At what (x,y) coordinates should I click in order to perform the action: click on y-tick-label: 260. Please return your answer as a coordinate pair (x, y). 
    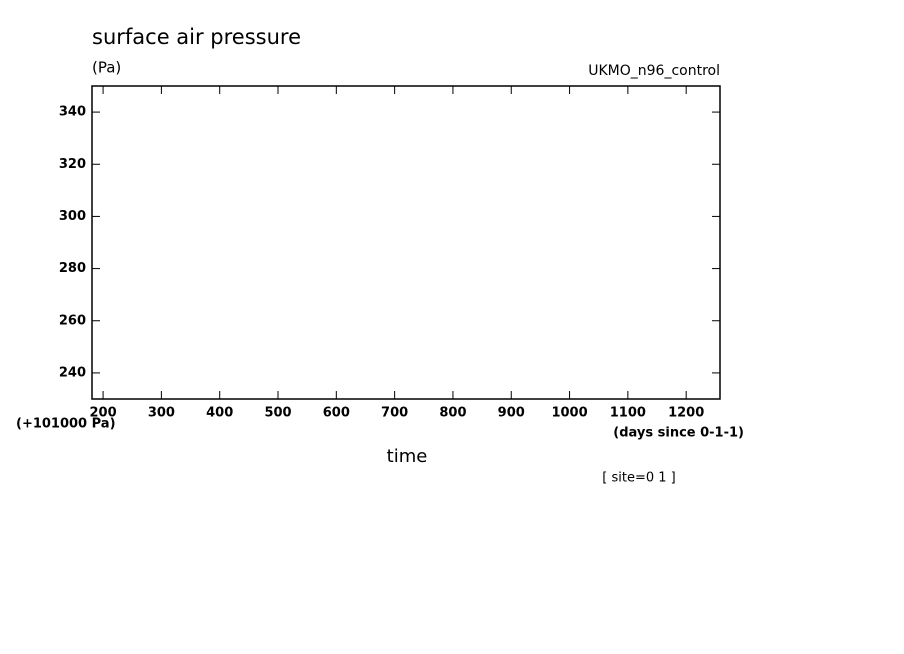
    Looking at the image, I should click on (72, 320).